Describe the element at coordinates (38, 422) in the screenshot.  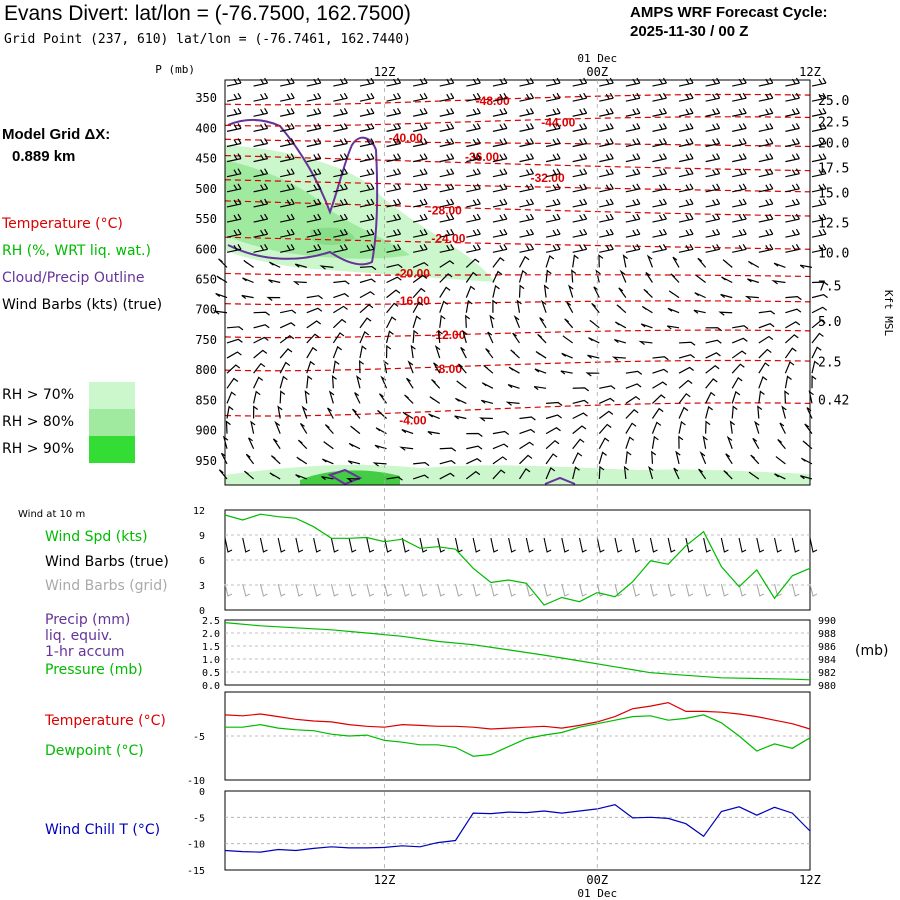
I see `rh80-label: RH > 80%` at that location.